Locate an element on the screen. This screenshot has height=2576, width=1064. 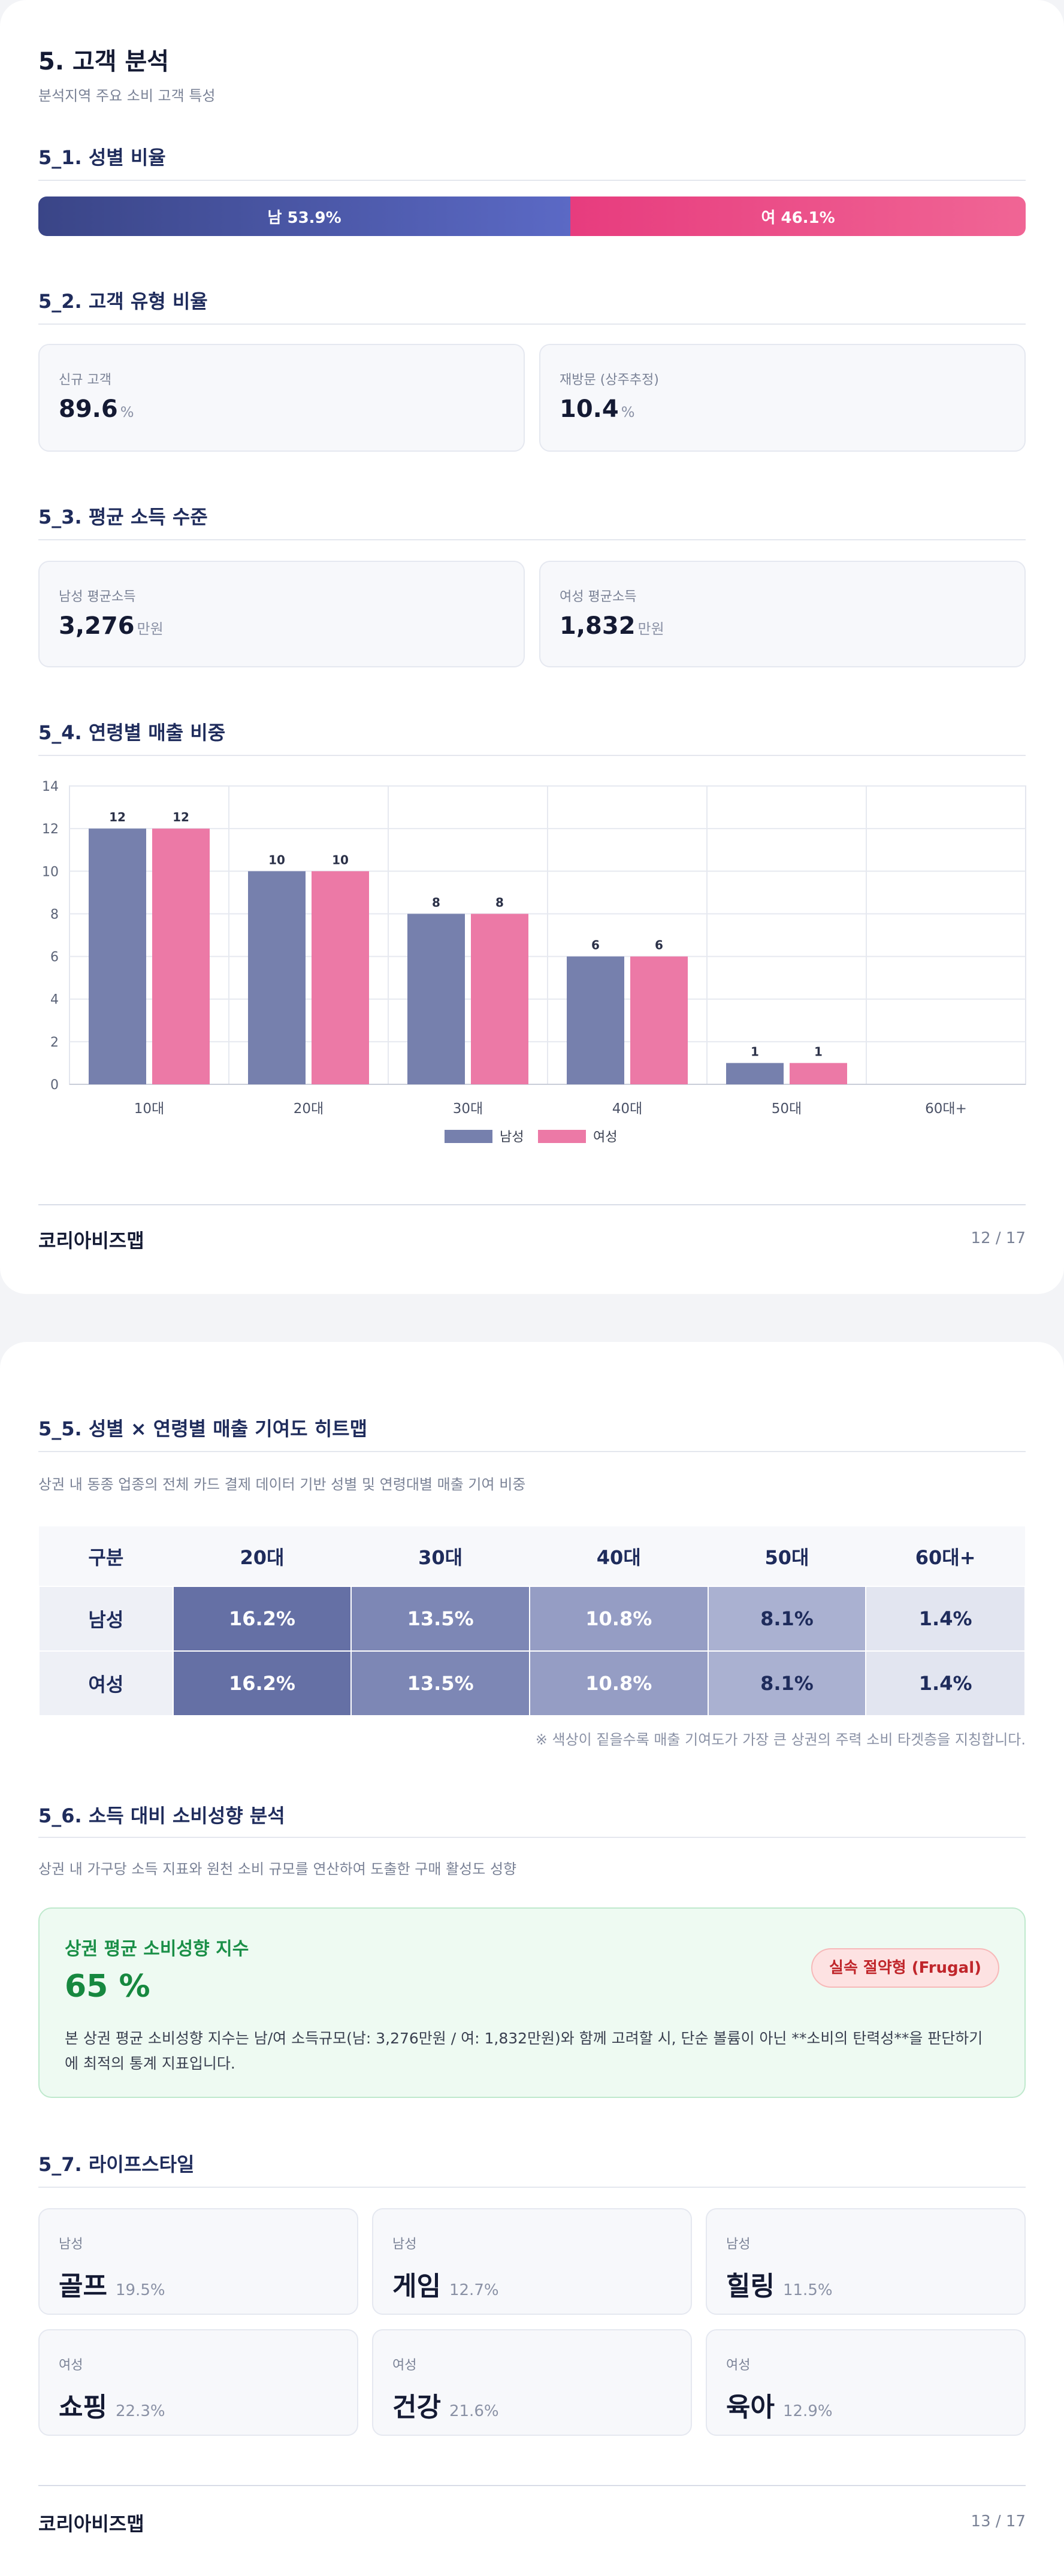
y-tick-label: 0 is located at coordinates (54, 1085).